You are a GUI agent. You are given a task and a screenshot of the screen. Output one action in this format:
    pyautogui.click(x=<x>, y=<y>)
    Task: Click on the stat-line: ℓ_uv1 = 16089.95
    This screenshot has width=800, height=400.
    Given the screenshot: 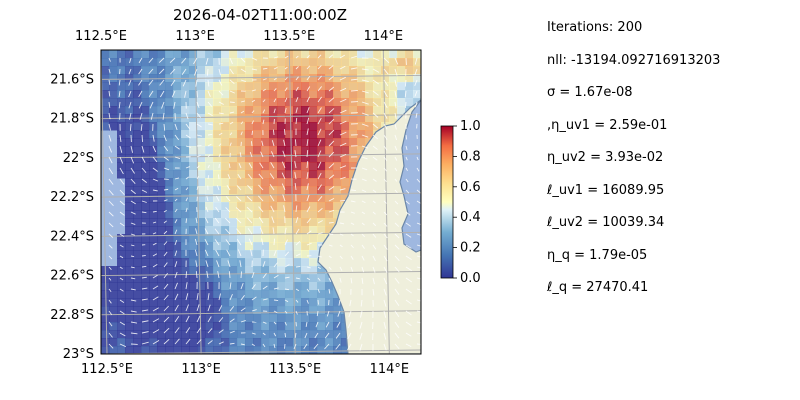 What is the action you would take?
    pyautogui.click(x=606, y=190)
    